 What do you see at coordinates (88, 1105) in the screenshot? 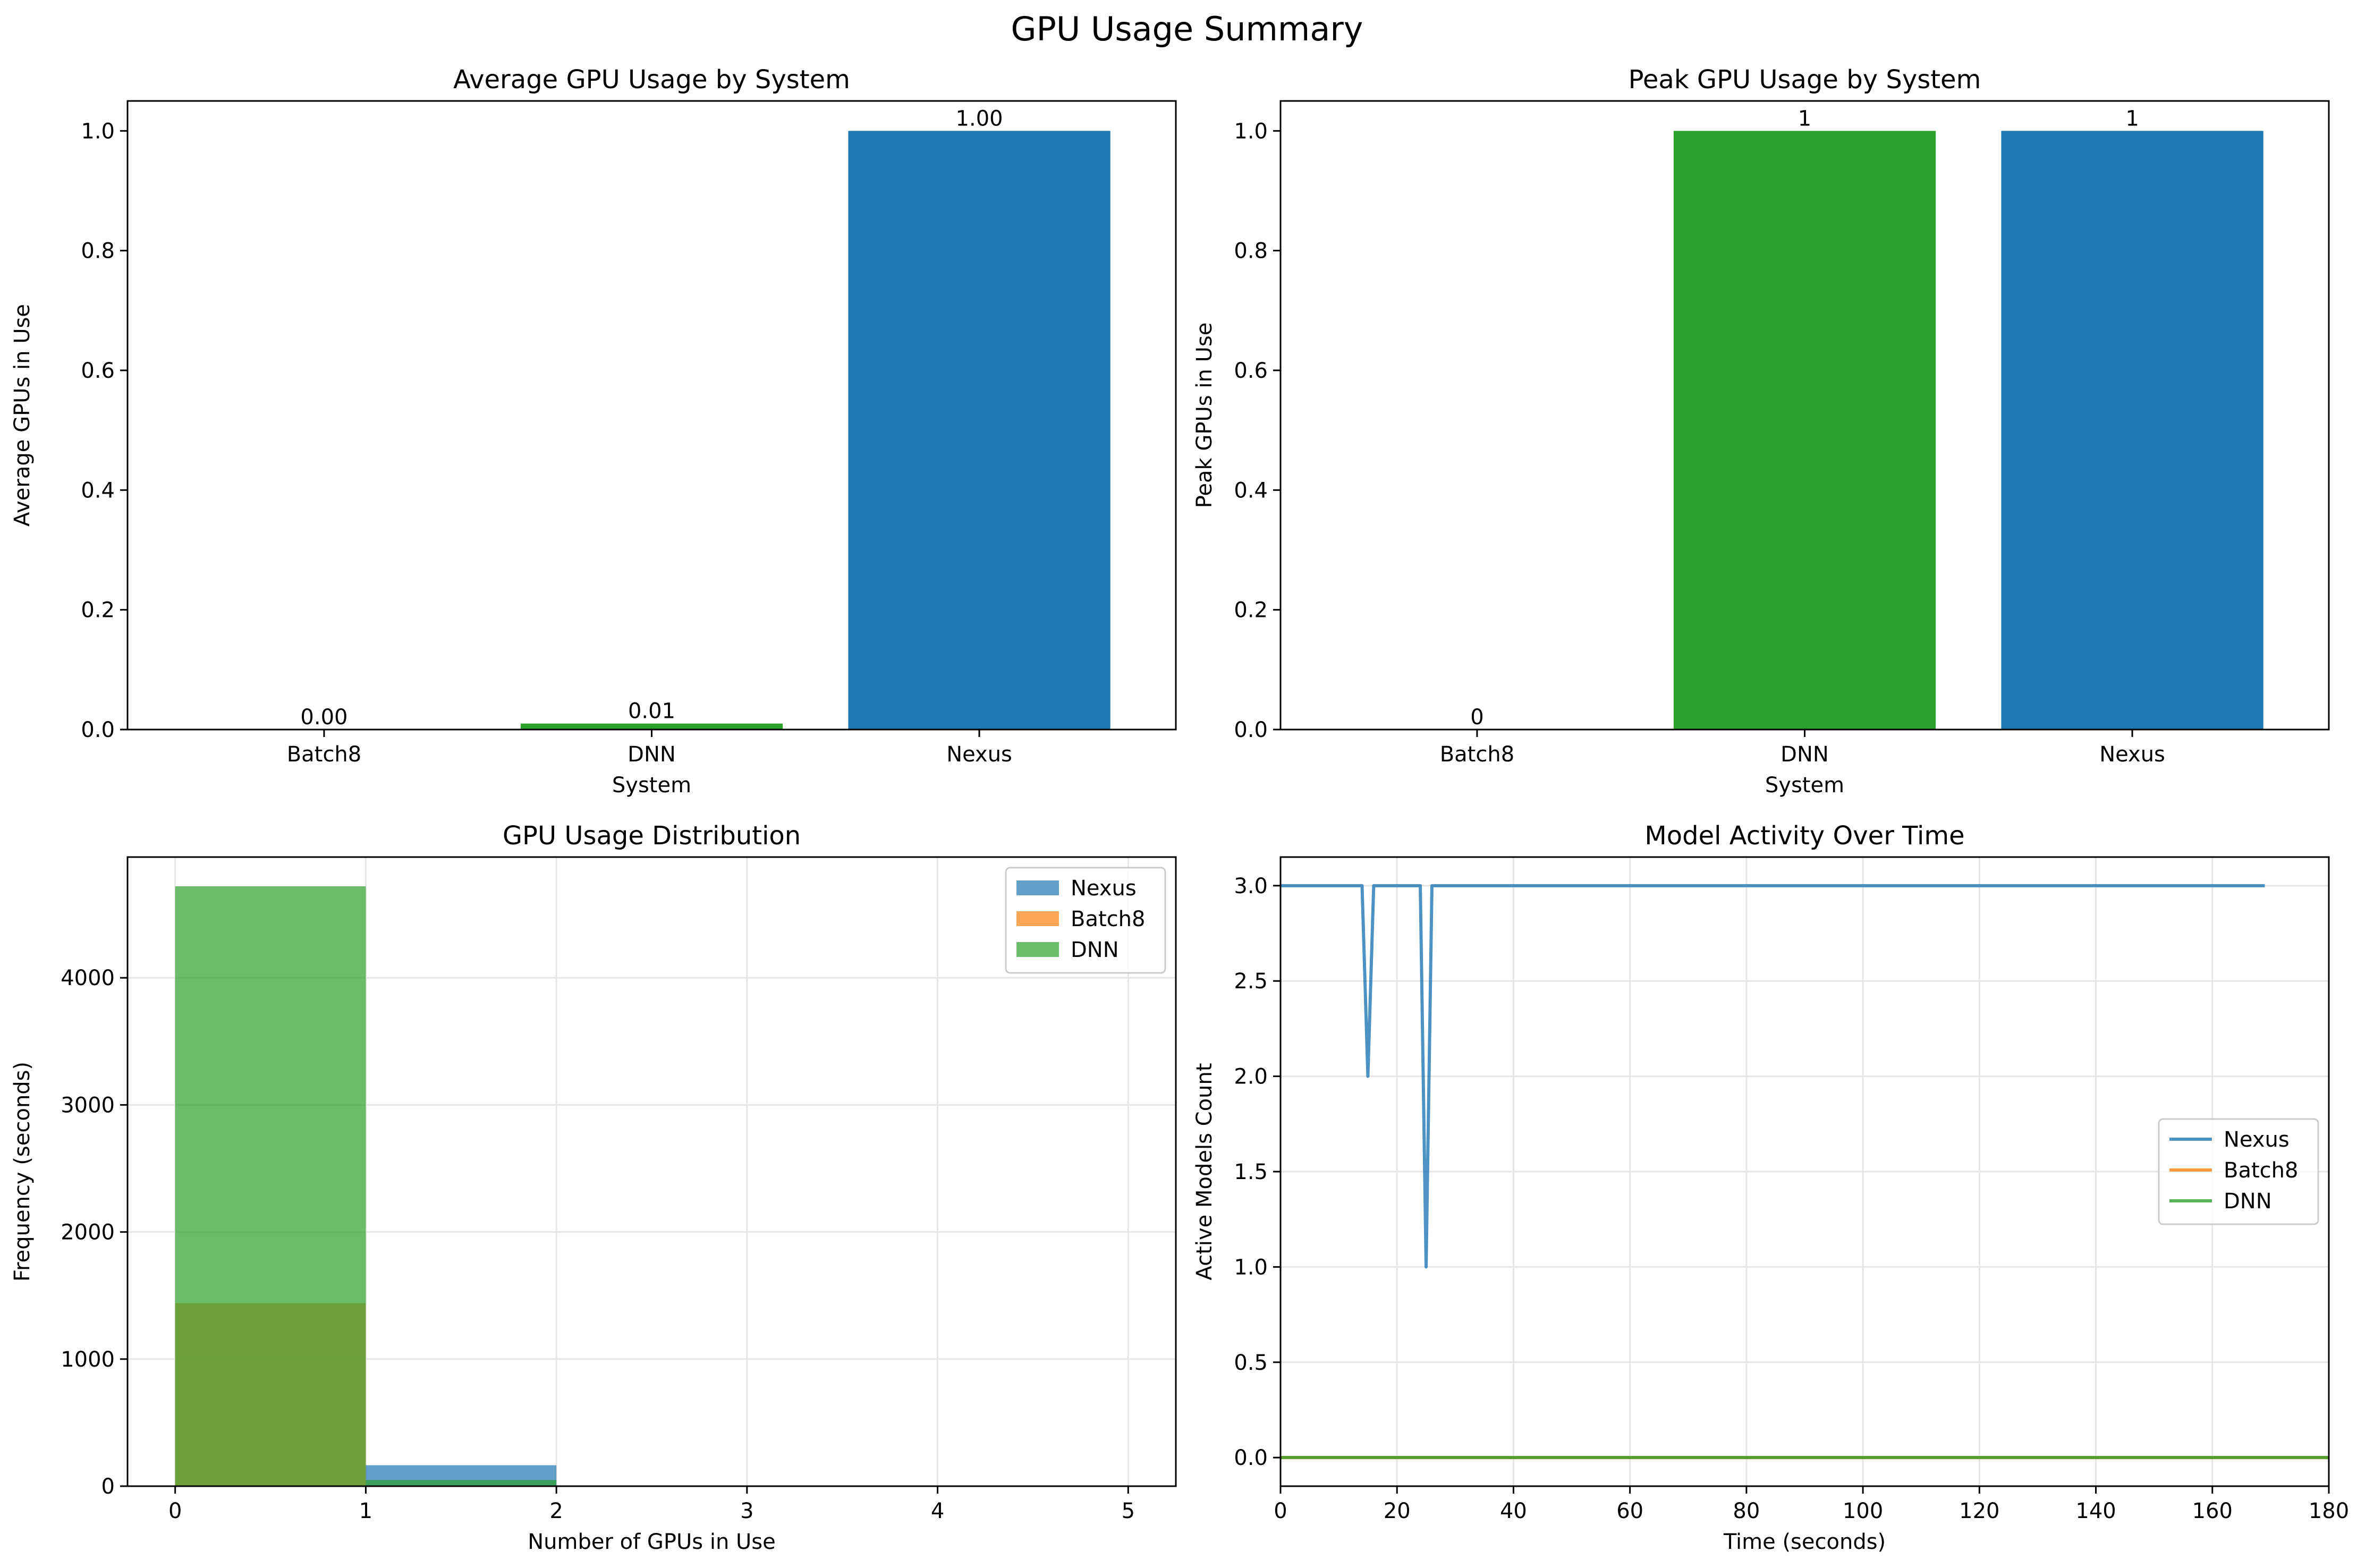
I see `y-tick-label: 3000` at bounding box center [88, 1105].